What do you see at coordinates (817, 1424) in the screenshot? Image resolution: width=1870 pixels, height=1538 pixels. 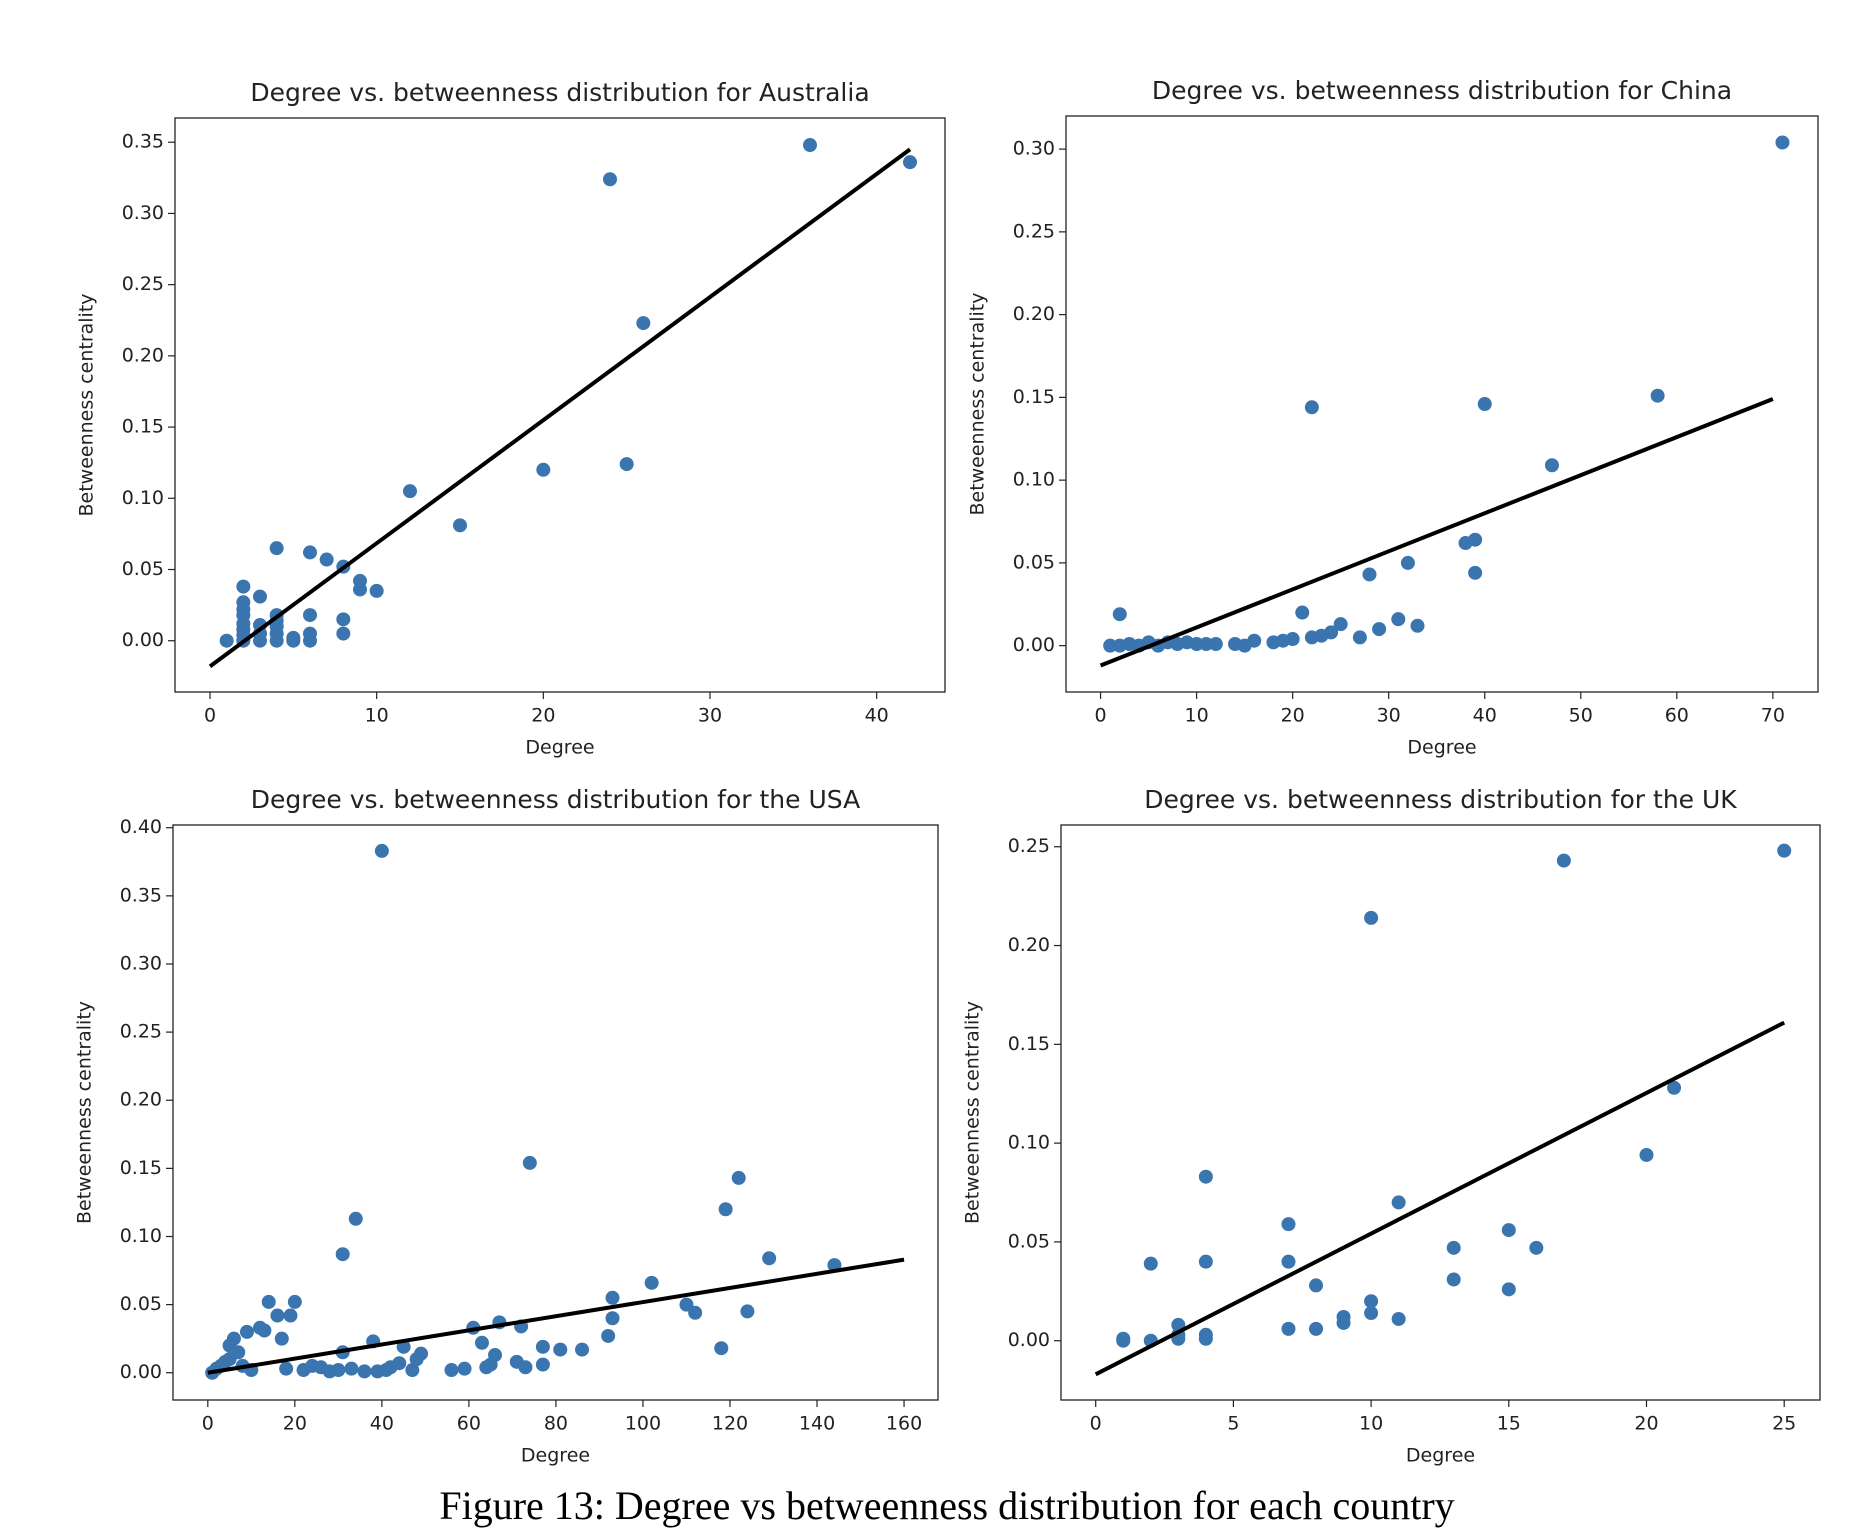 I see `x-tick-label: 140` at bounding box center [817, 1424].